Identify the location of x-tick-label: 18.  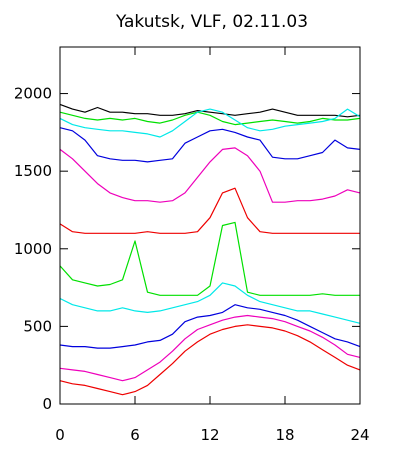
(284, 435).